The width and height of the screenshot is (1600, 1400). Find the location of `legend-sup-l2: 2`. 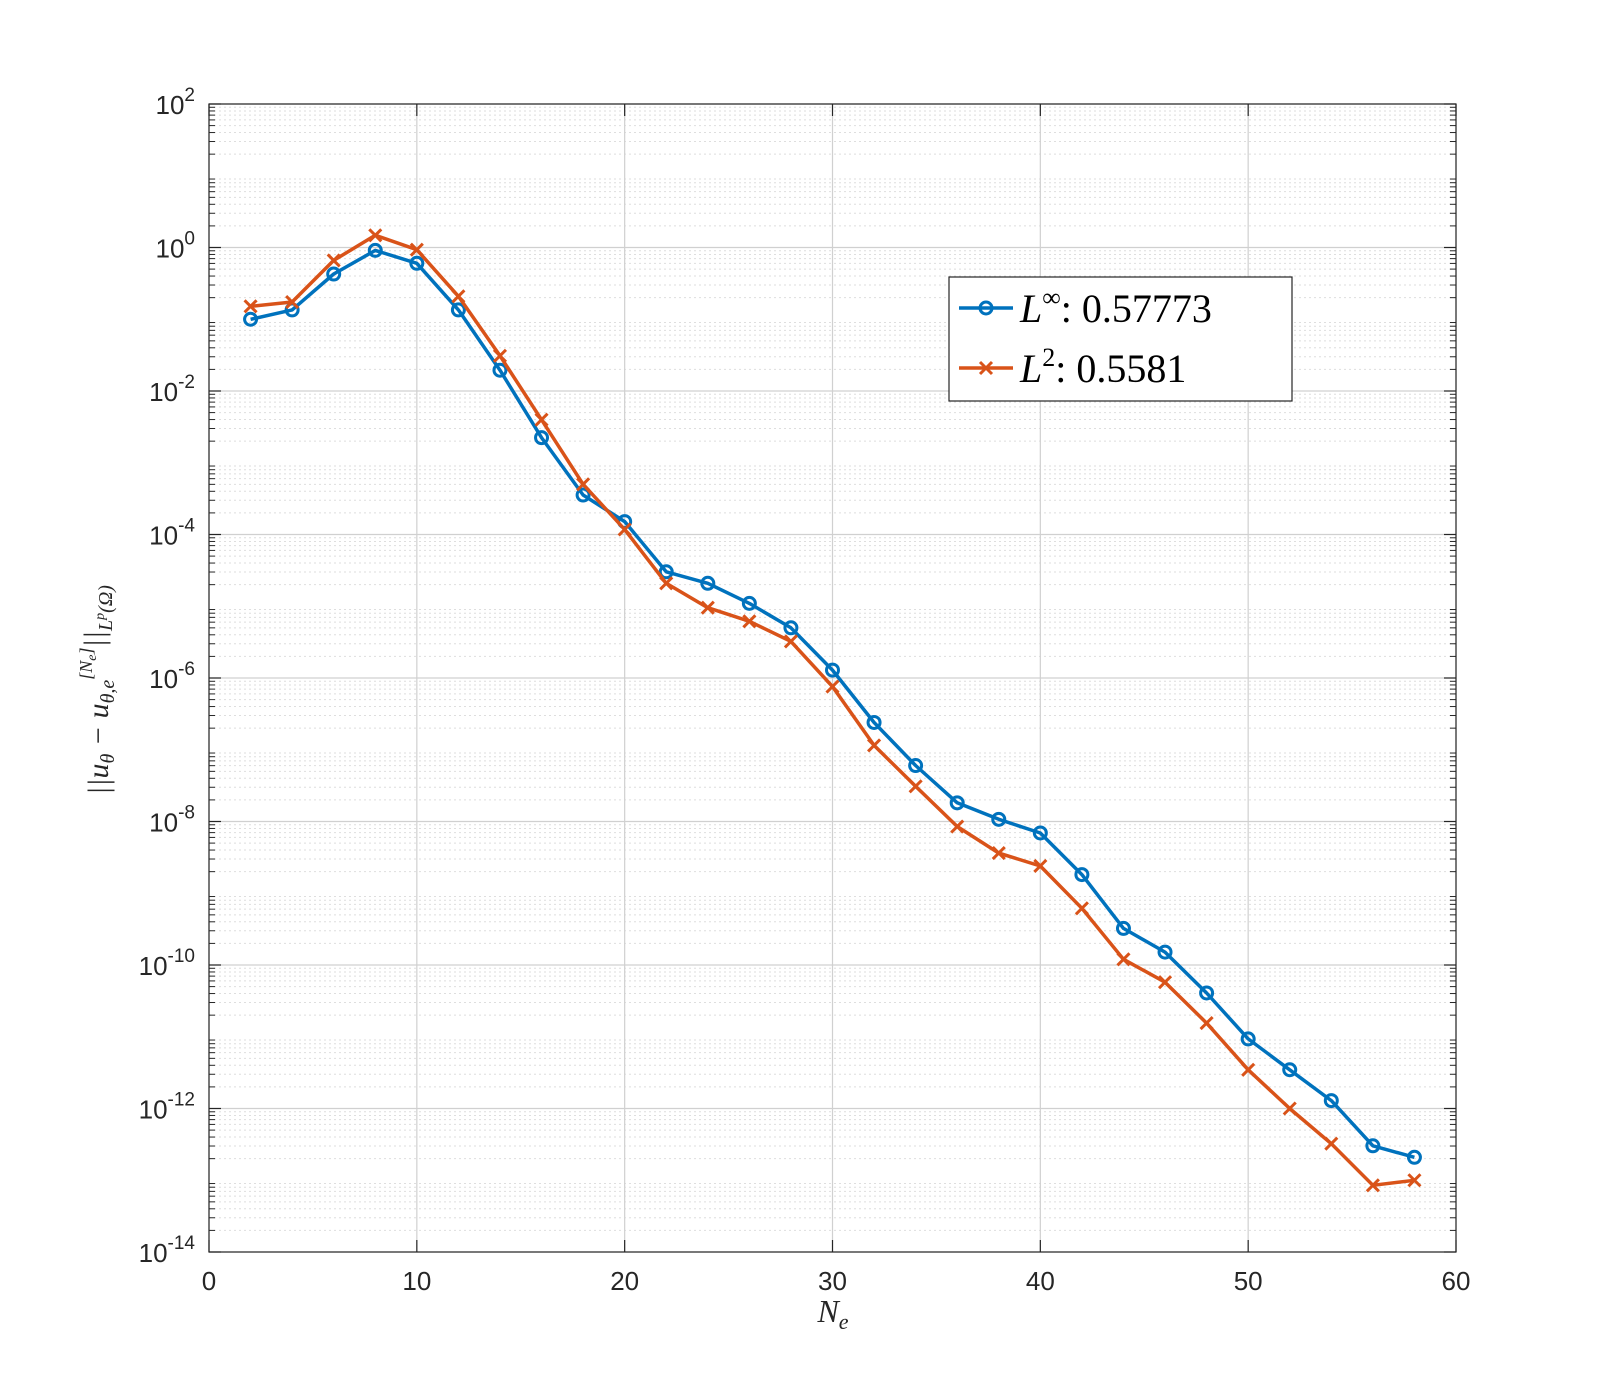

legend-sup-l2: 2 is located at coordinates (1048, 357).